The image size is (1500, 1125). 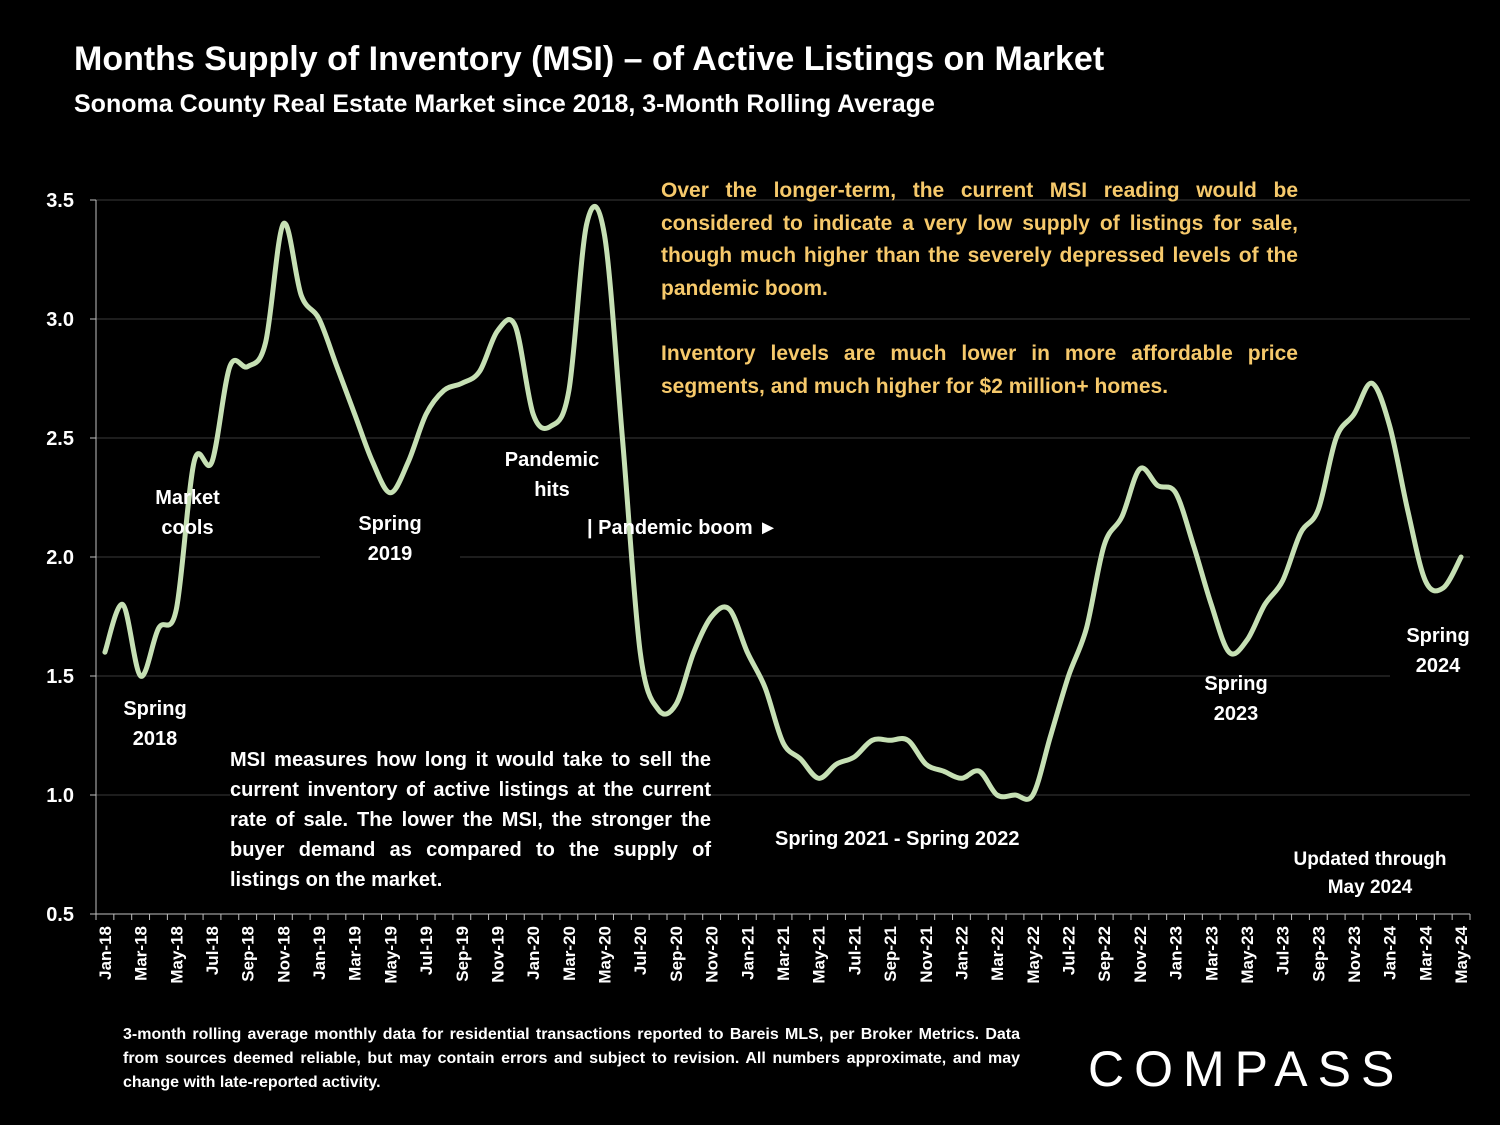 What do you see at coordinates (605, 955) in the screenshot?
I see `x-tick-label: May-20` at bounding box center [605, 955].